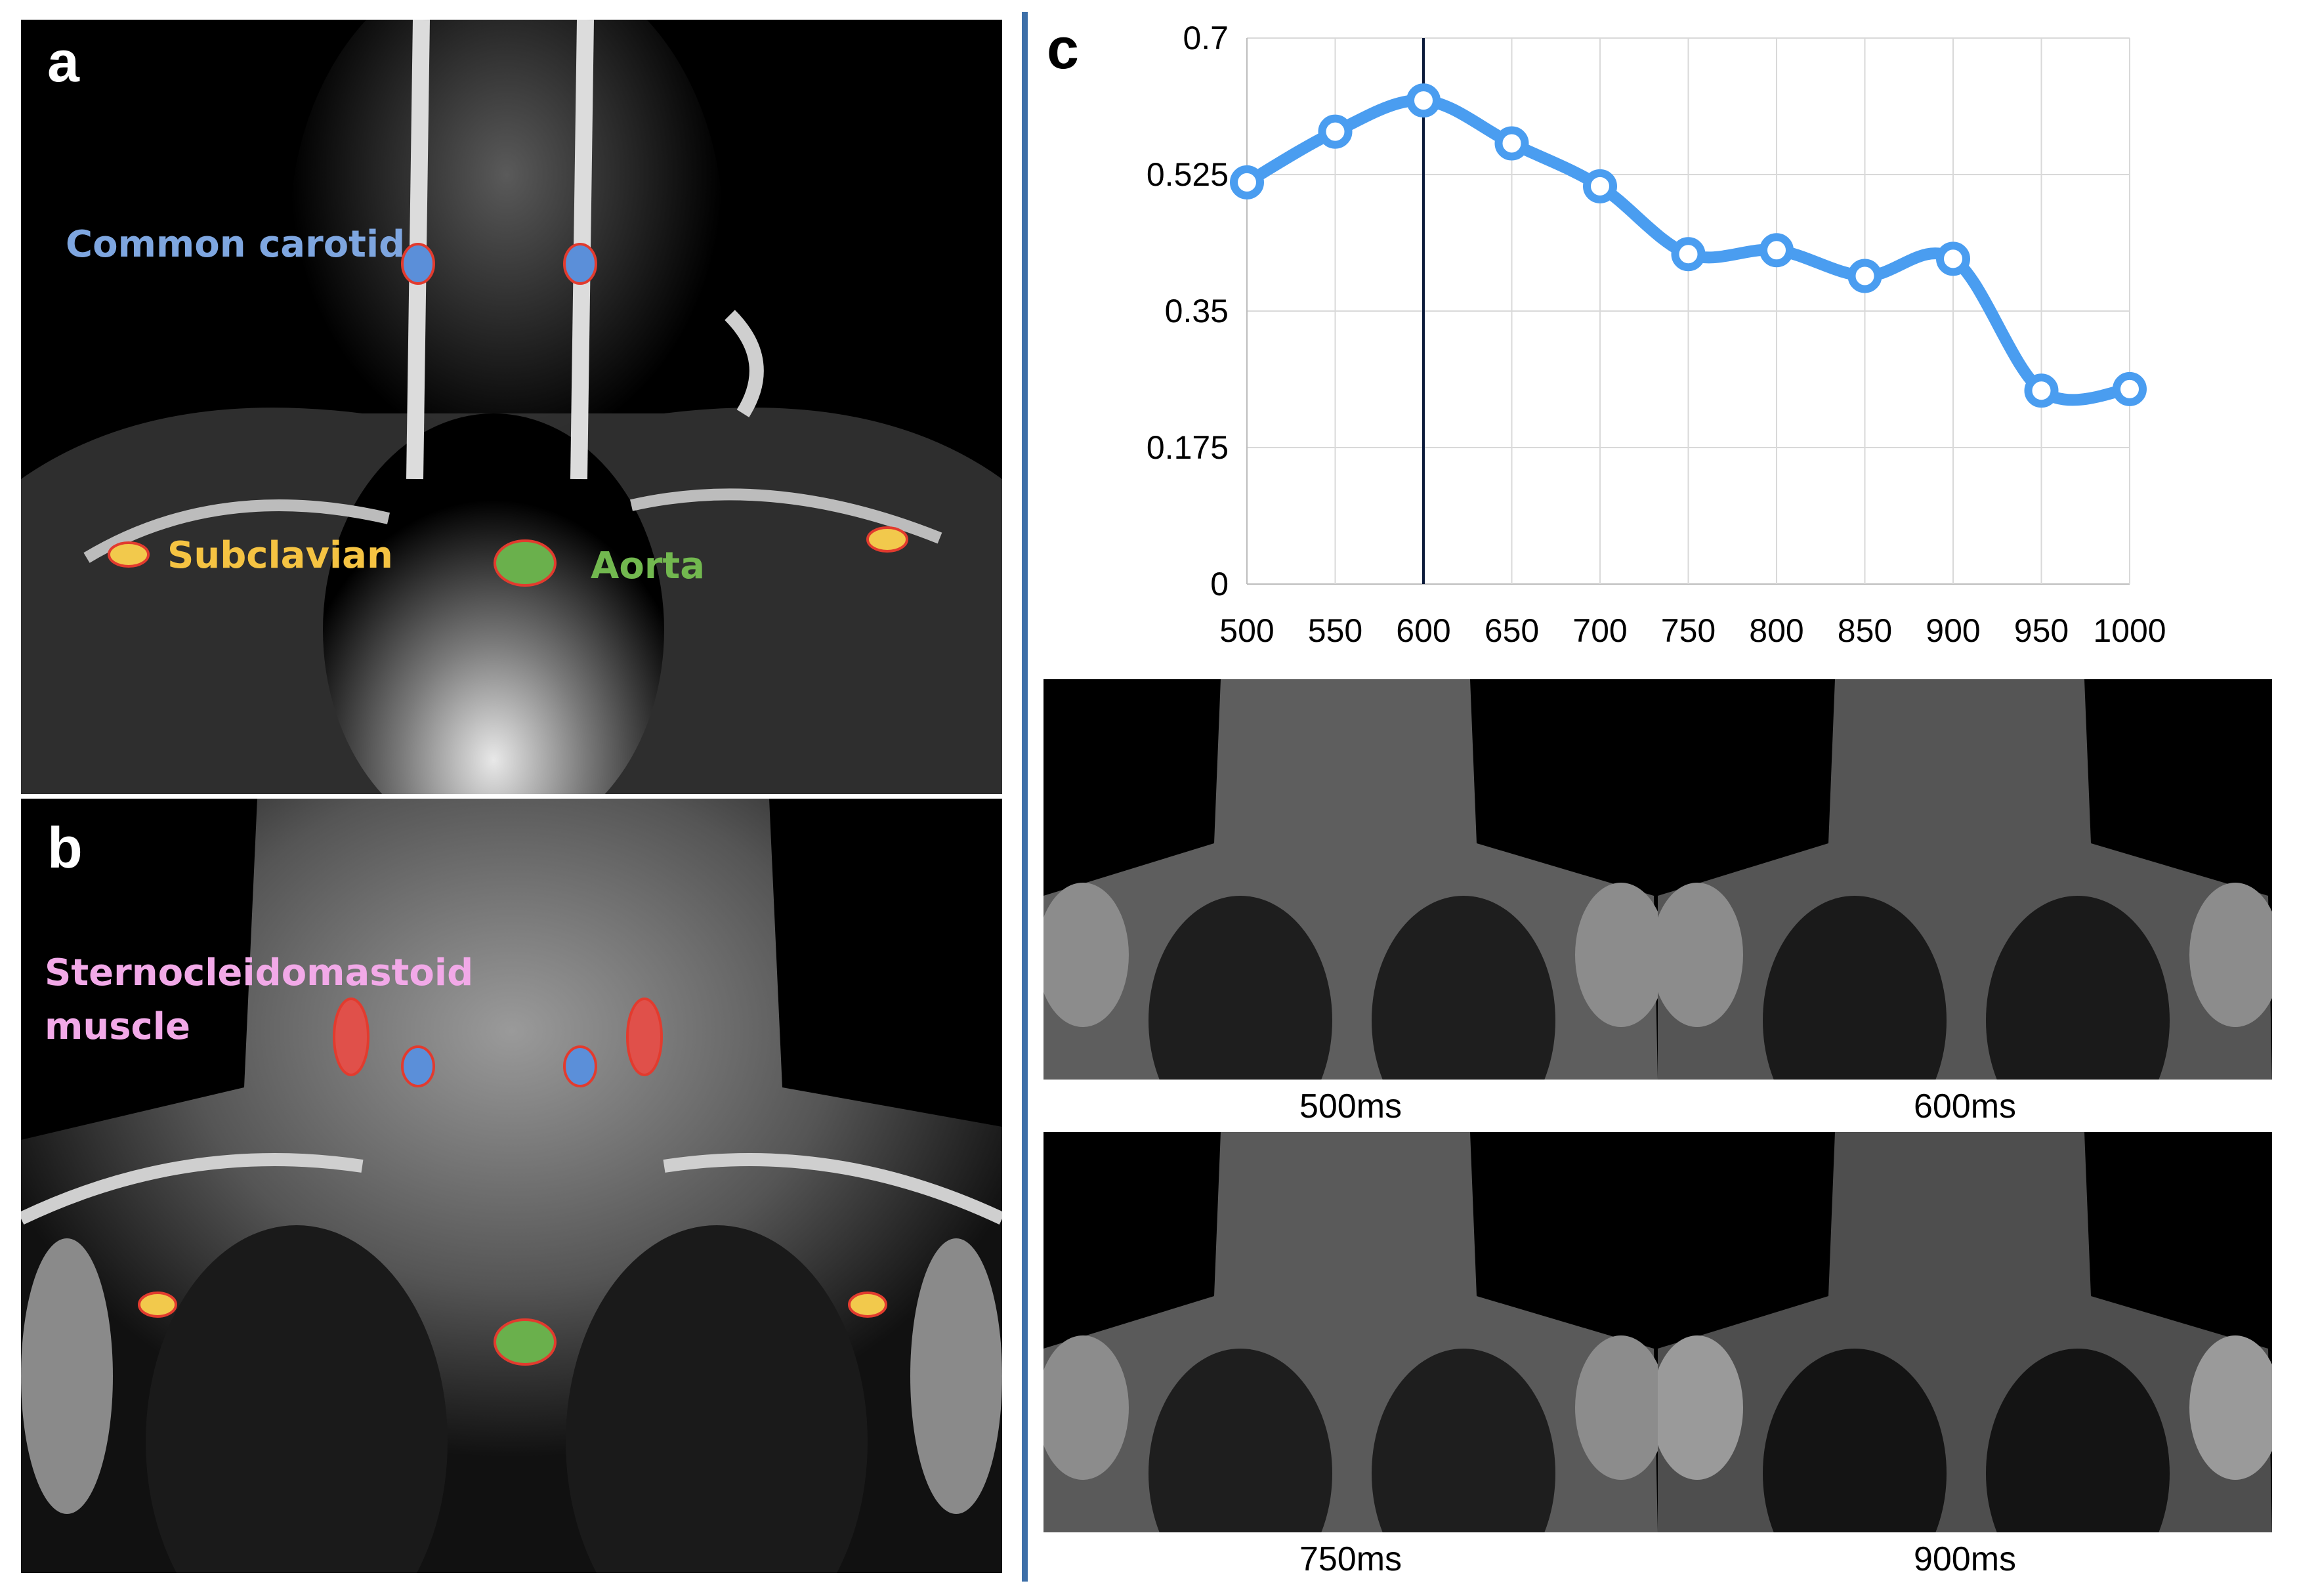 Image resolution: width=2297 pixels, height=1596 pixels. I want to click on panel-b-letter: b, so click(65, 847).